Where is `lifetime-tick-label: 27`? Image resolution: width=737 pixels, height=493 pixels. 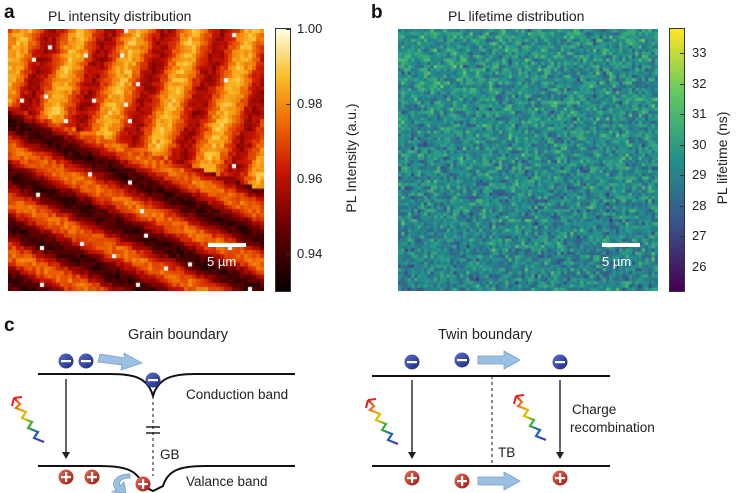 lifetime-tick-label: 27 is located at coordinates (699, 236).